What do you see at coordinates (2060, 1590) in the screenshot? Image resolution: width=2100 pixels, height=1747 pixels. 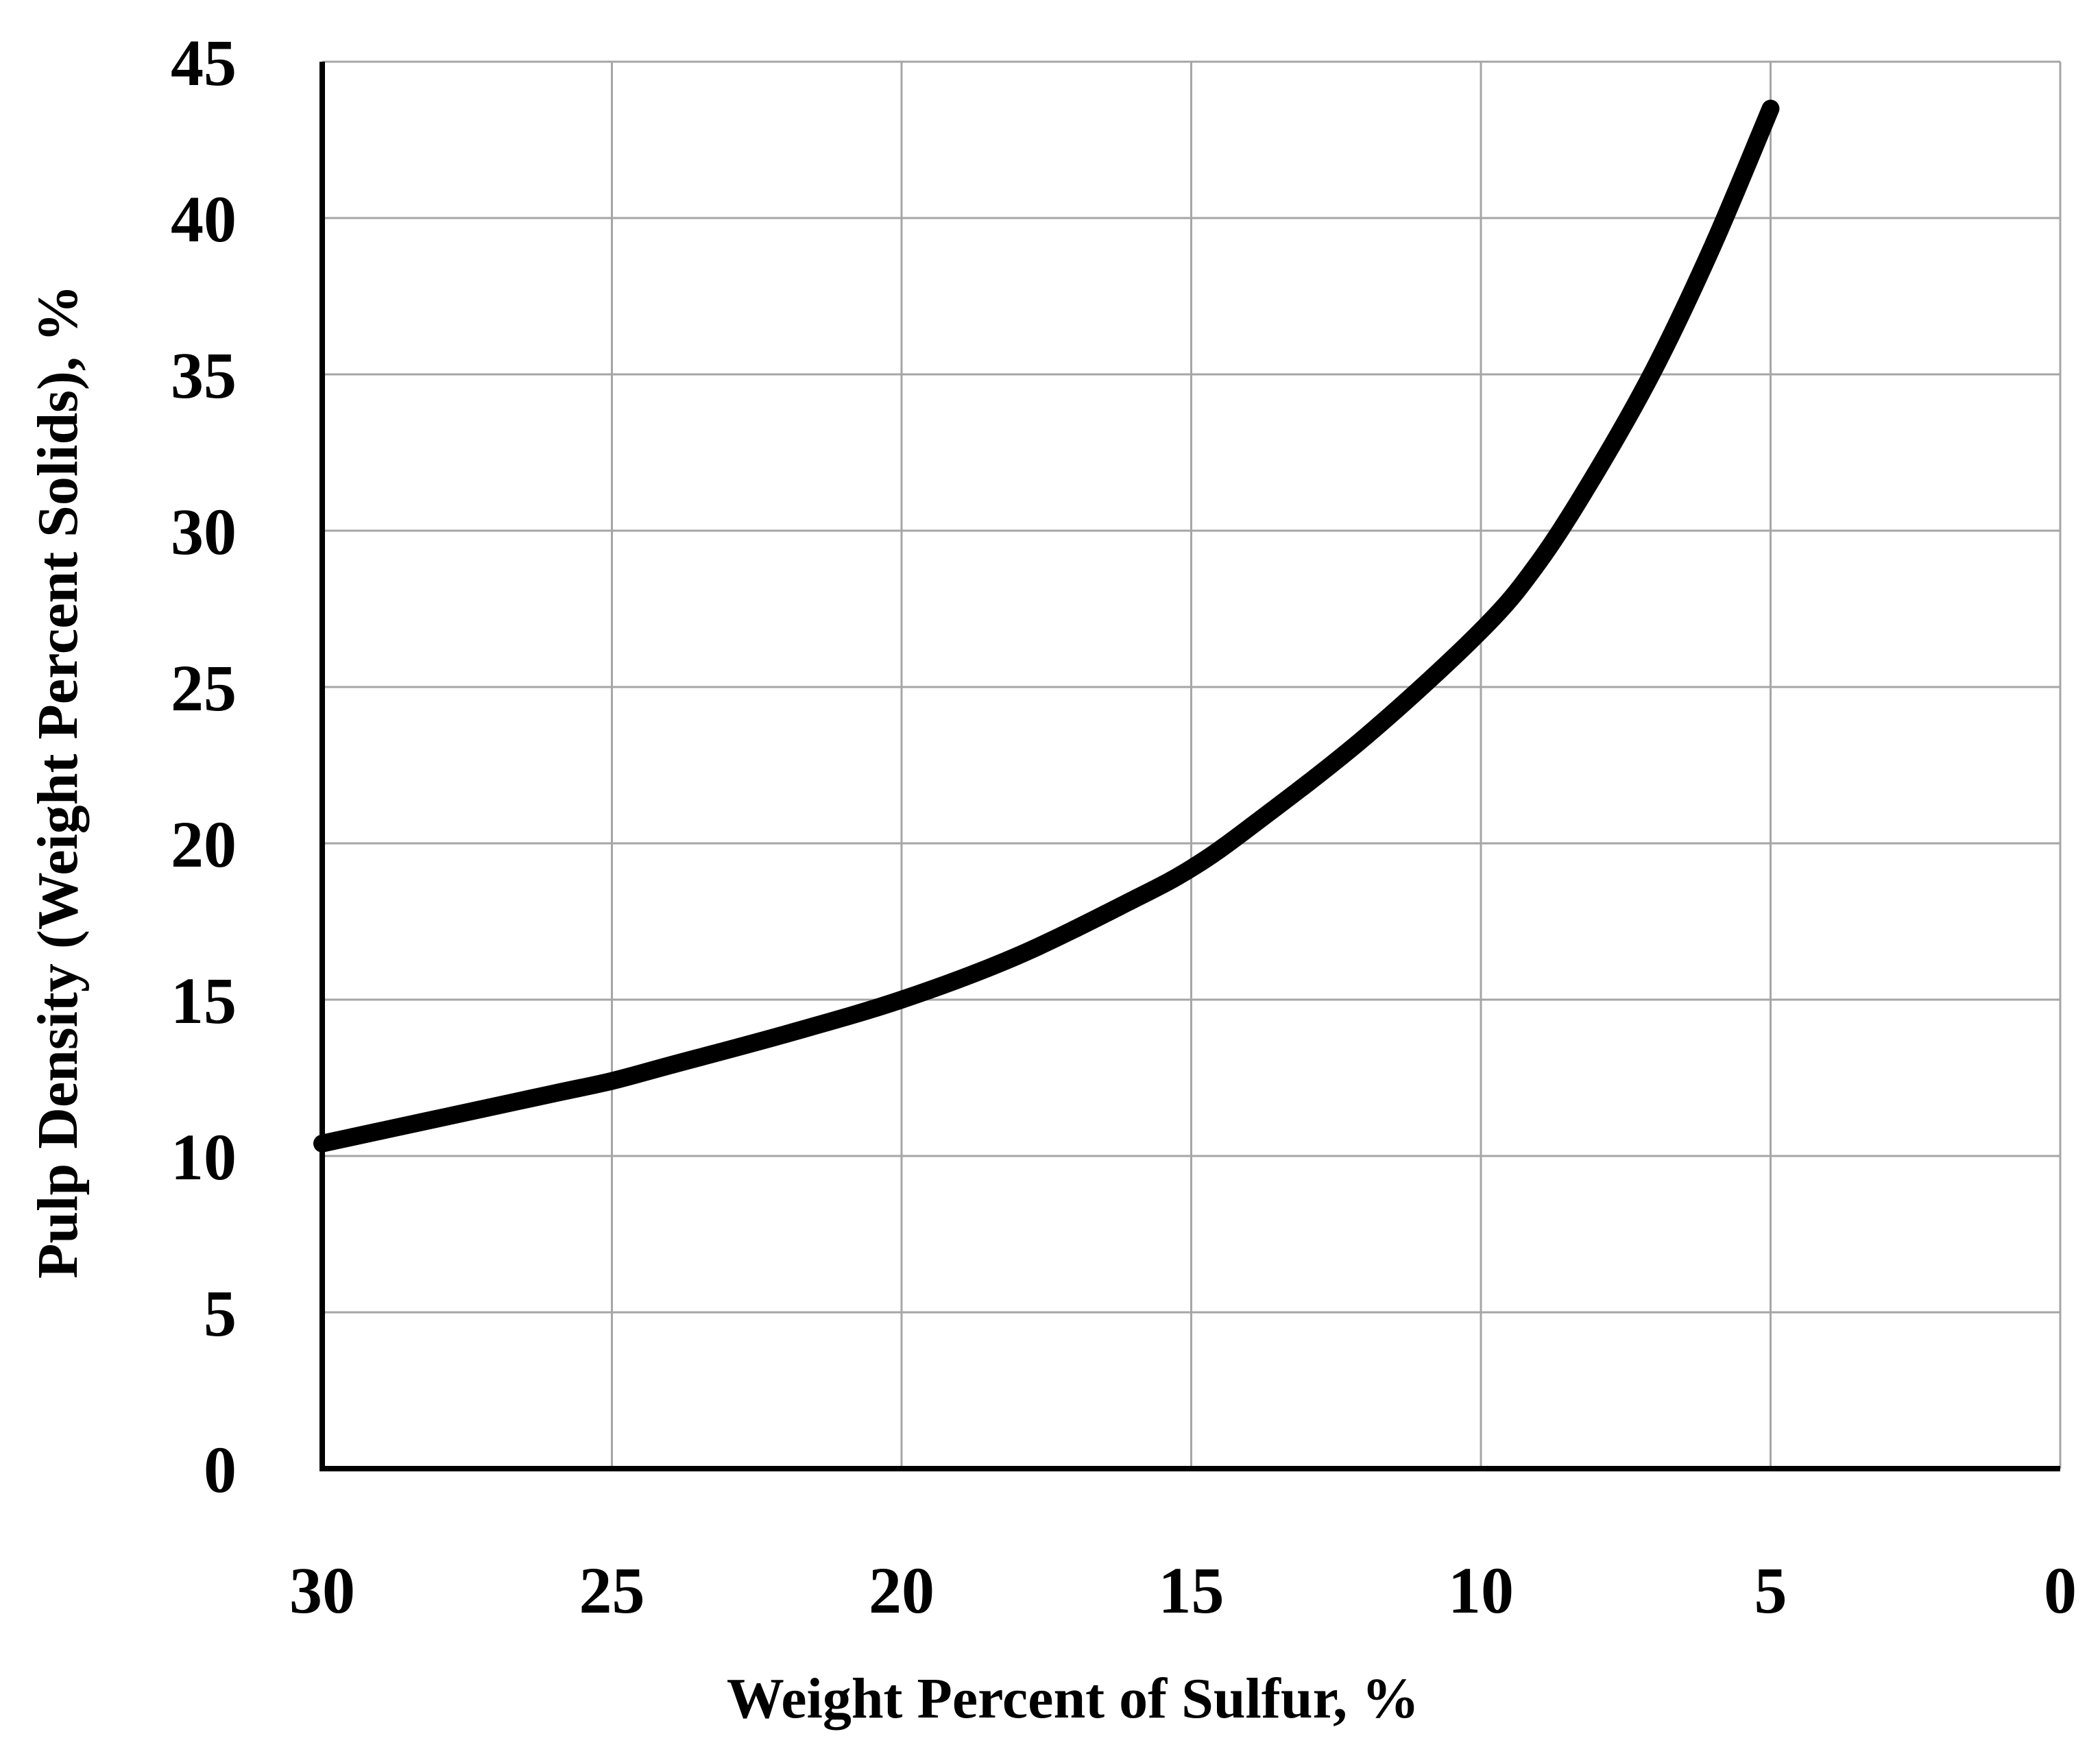 I see `x-tick-label: 0` at bounding box center [2060, 1590].